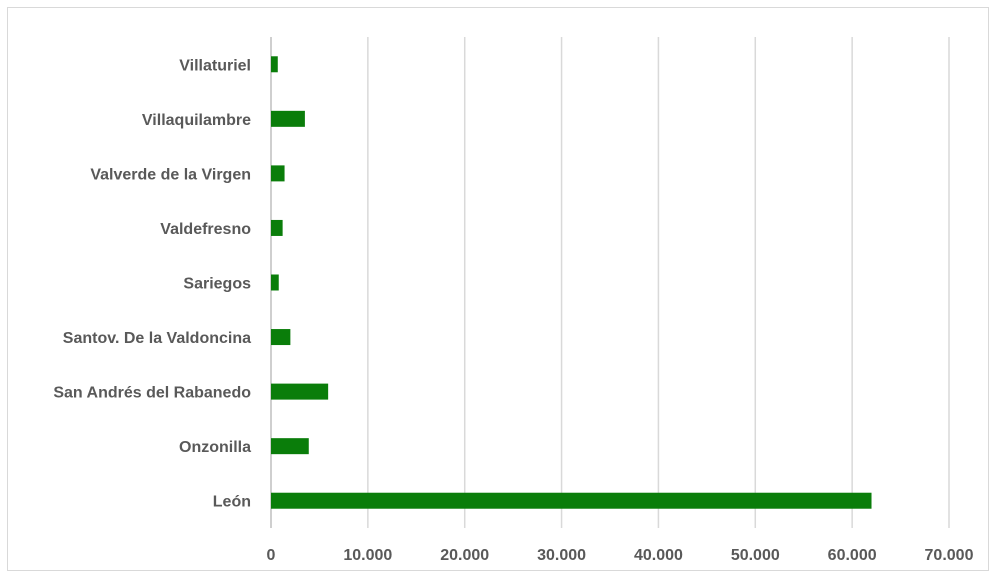 The height and width of the screenshot is (578, 997). What do you see at coordinates (271, 555) in the screenshot?
I see `x-tick-label: 0` at bounding box center [271, 555].